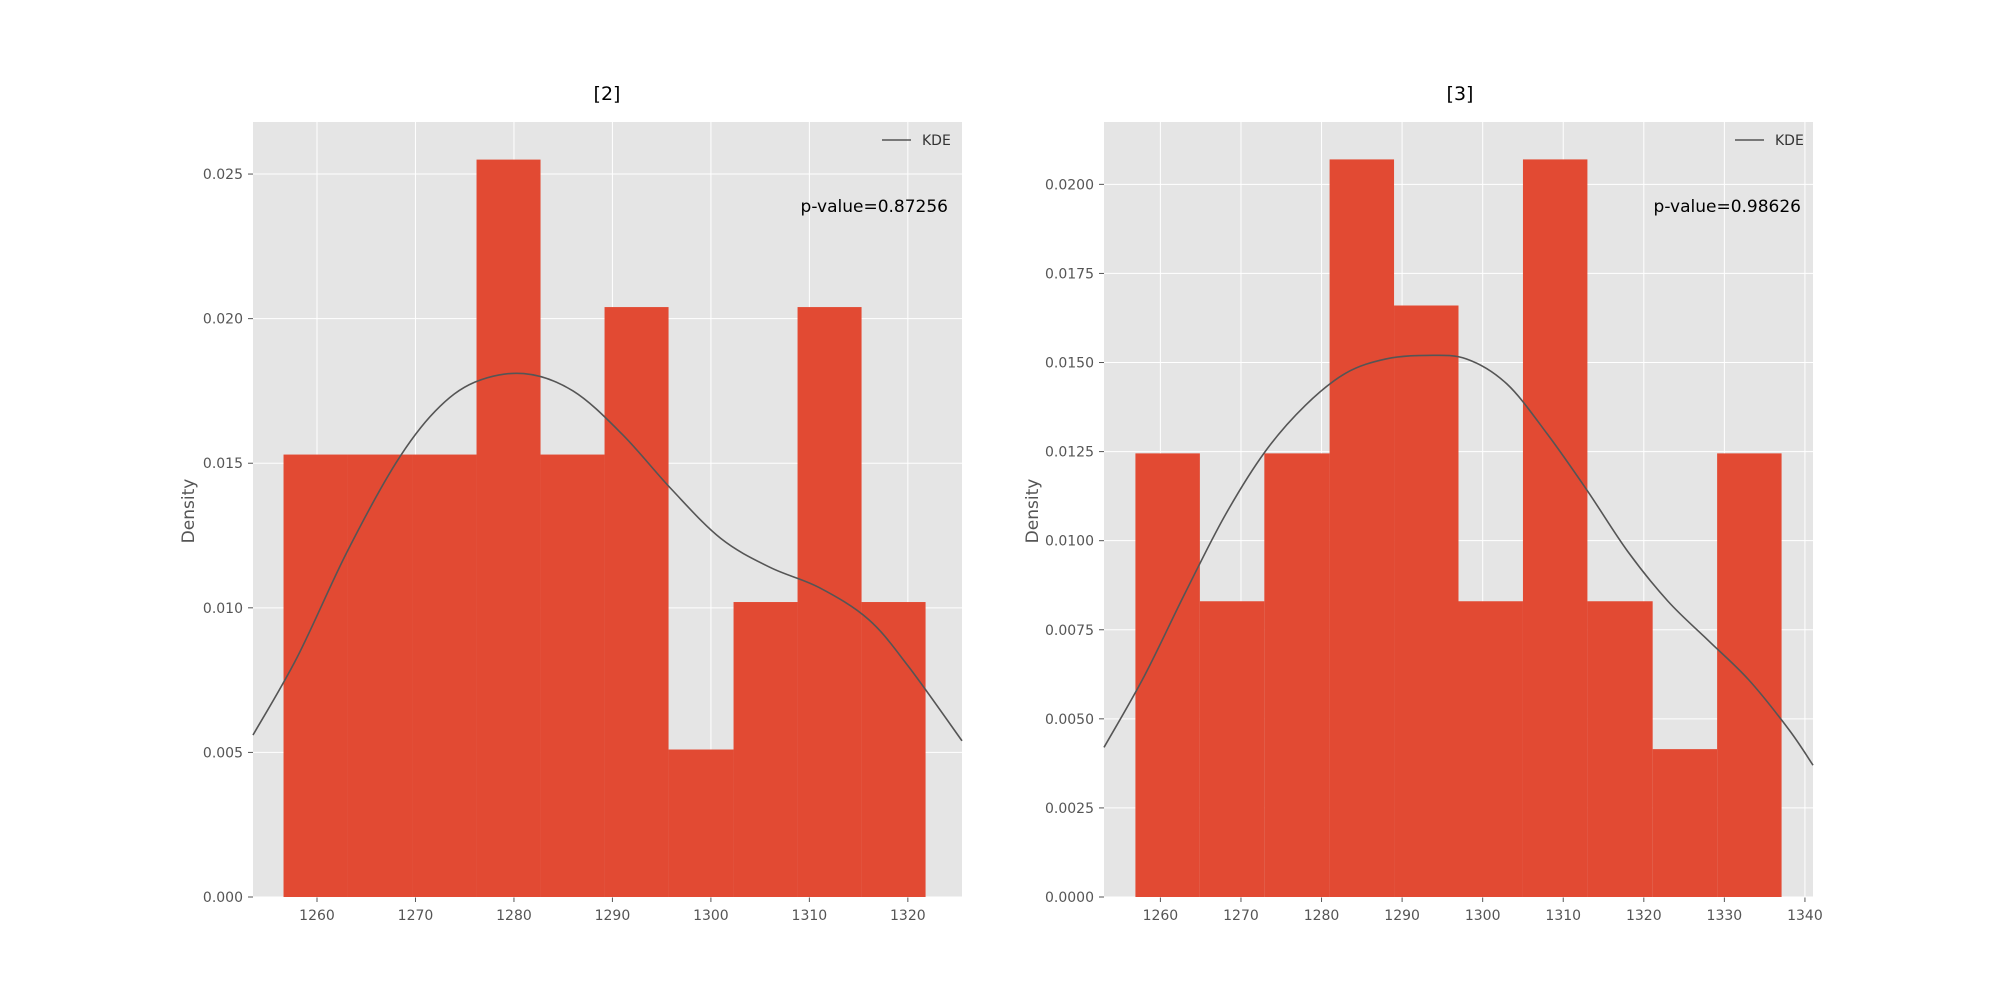 Image resolution: width=2000 pixels, height=1000 pixels. What do you see at coordinates (223, 898) in the screenshot?
I see `panel-1-y-tick-label: 0.000` at bounding box center [223, 898].